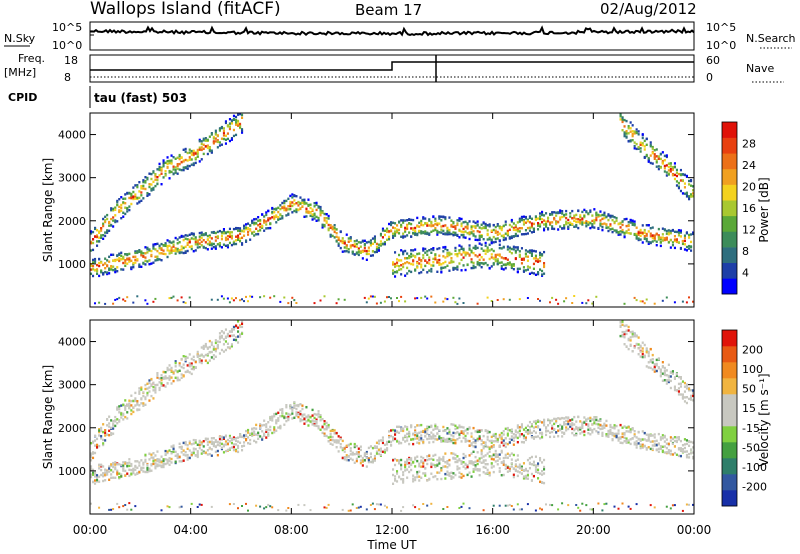  I want to click on nsearch-tick-bottom: 10^0, so click(721, 45).